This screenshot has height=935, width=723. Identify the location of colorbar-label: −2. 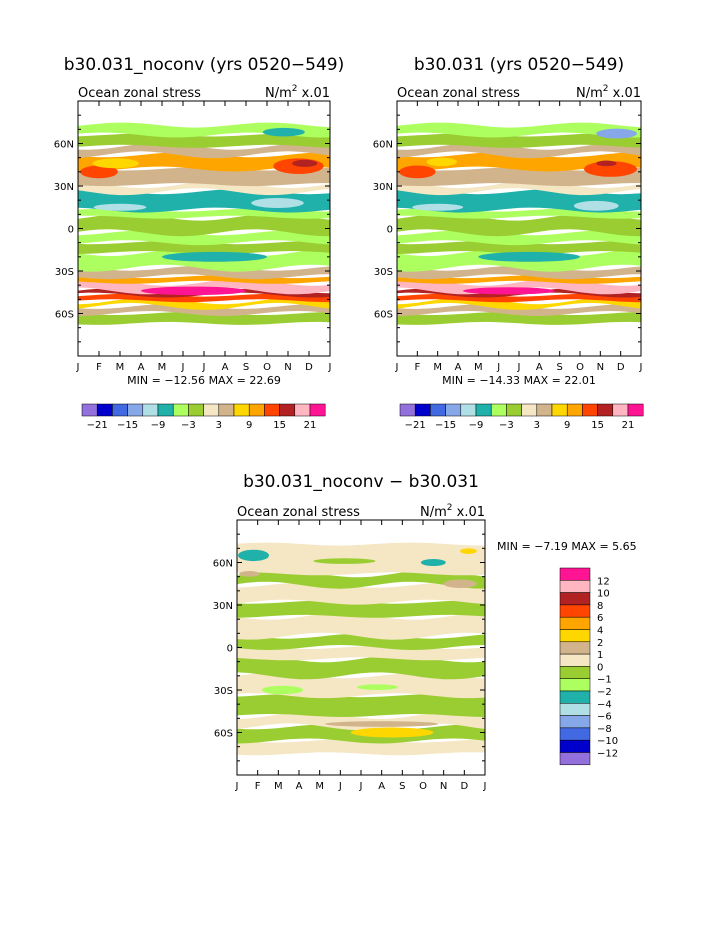
(604, 692).